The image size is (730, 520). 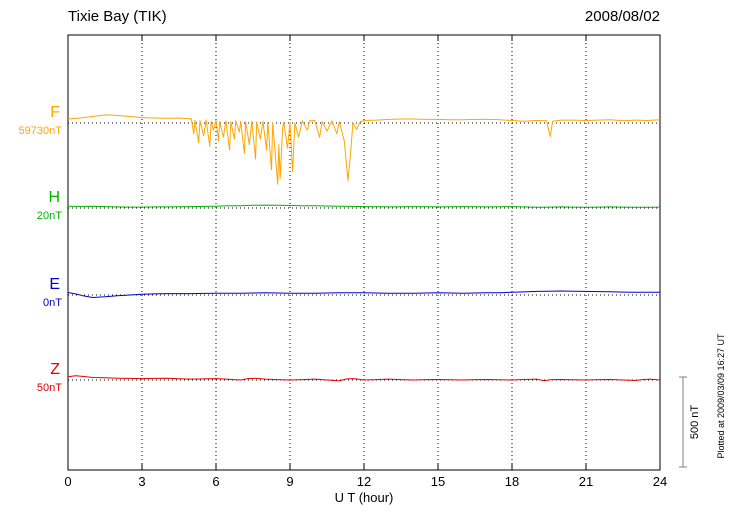 I want to click on x-tick-label-15: 15, so click(x=438, y=481).